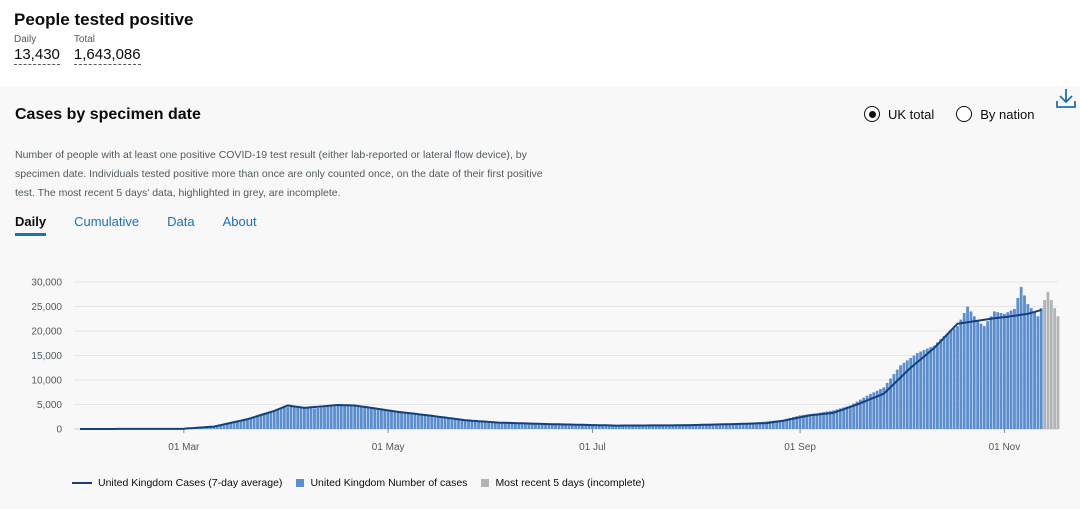 The width and height of the screenshot is (1080, 509). Describe the element at coordinates (181, 221) in the screenshot. I see `tab-data: Data` at that location.